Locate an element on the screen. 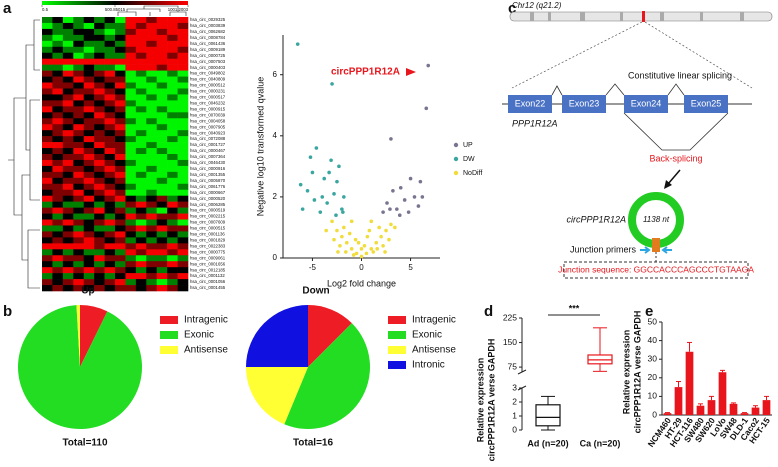  row-label: hsa_circ_0009061 is located at coordinates (208, 257).